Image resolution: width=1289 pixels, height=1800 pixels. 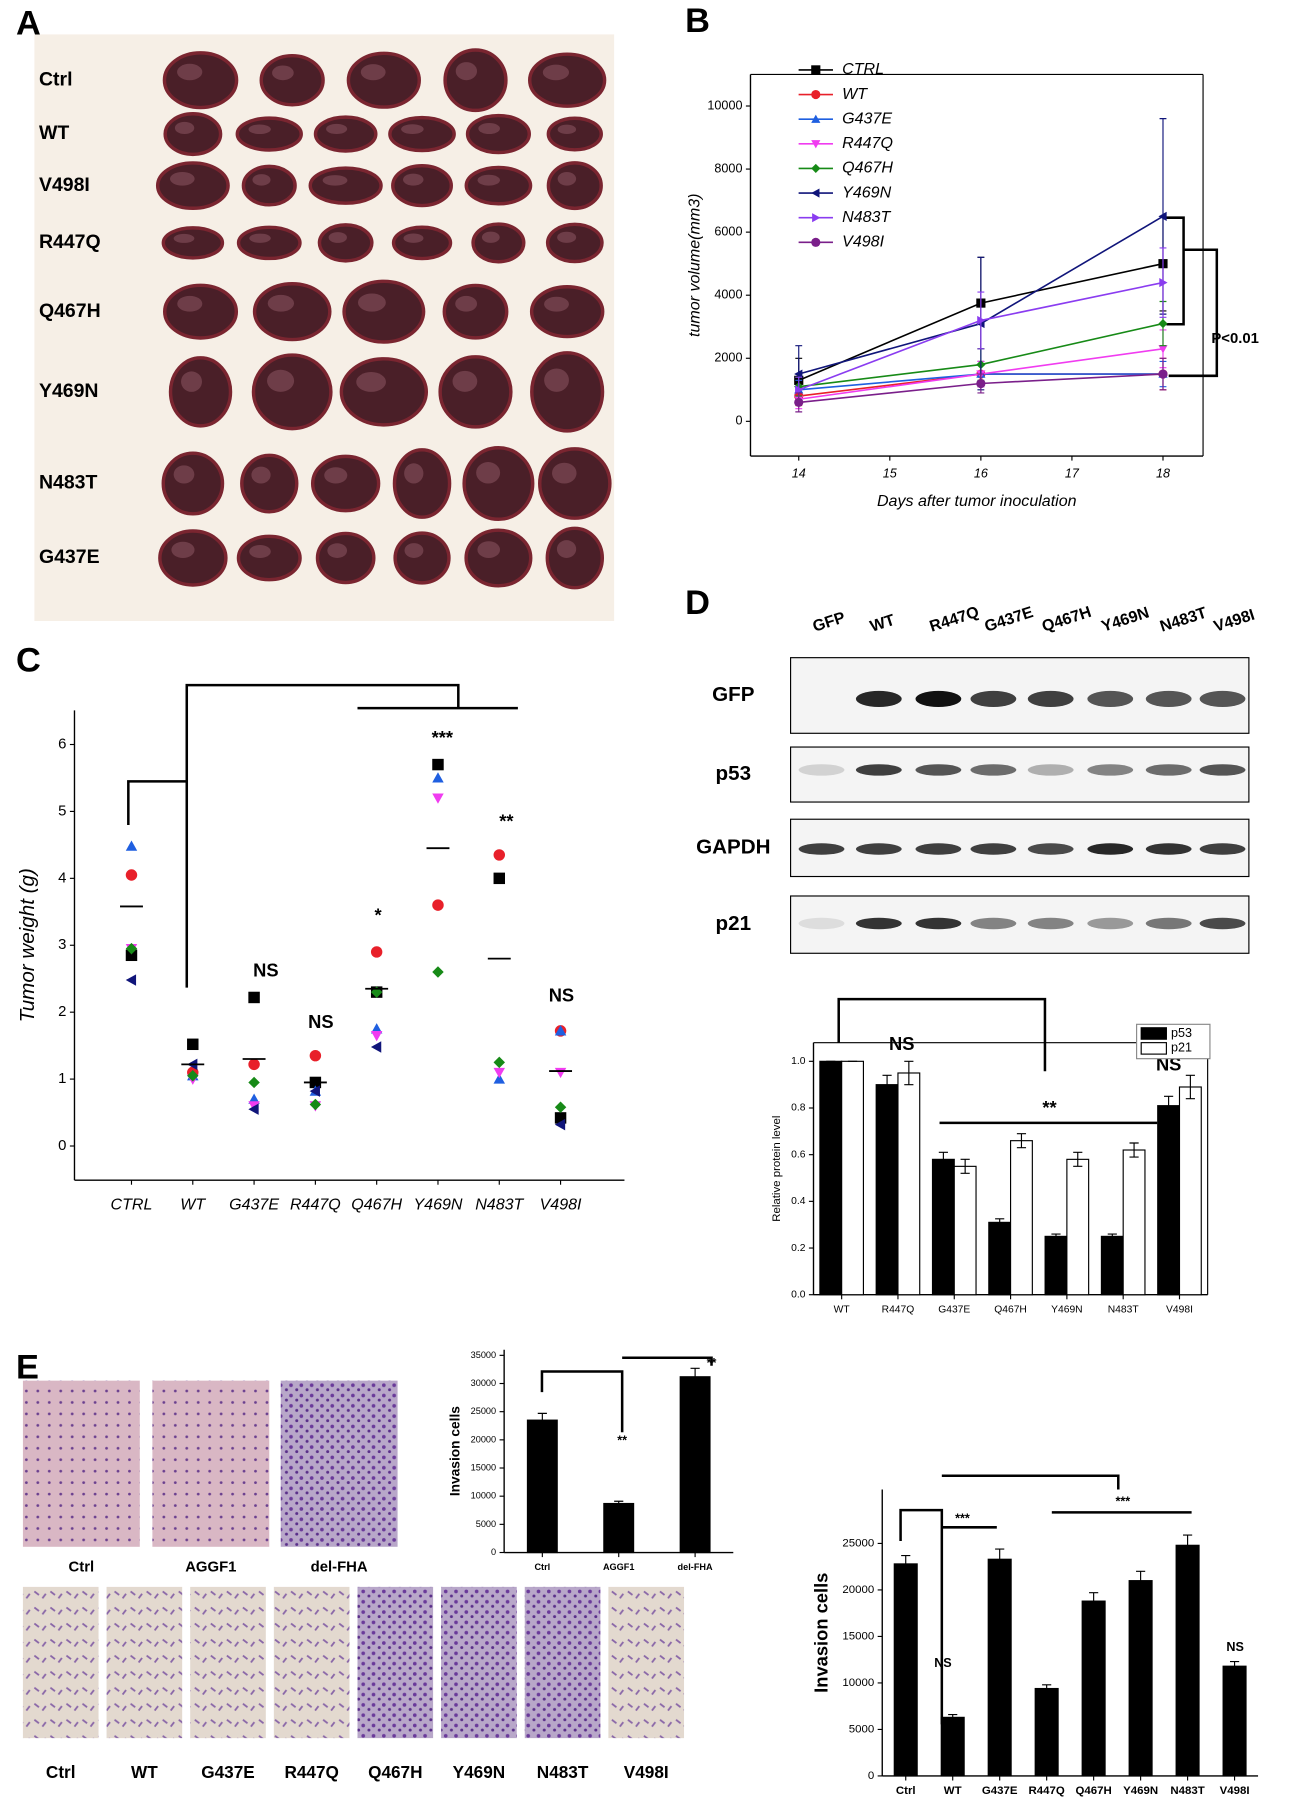 What do you see at coordinates (339, 1567) in the screenshot?
I see `photo-label: del-FHA` at bounding box center [339, 1567].